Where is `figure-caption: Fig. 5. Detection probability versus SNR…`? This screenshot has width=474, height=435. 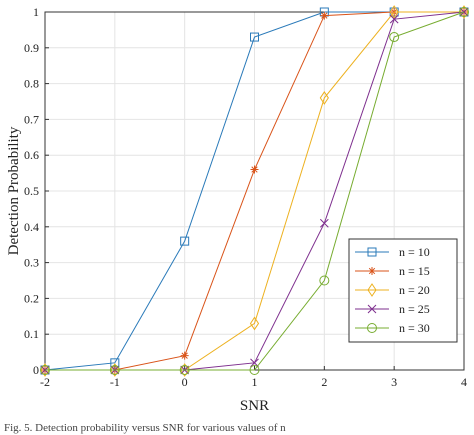
figure-caption: Fig. 5. Detection probability versus SNR… is located at coordinates (145, 428).